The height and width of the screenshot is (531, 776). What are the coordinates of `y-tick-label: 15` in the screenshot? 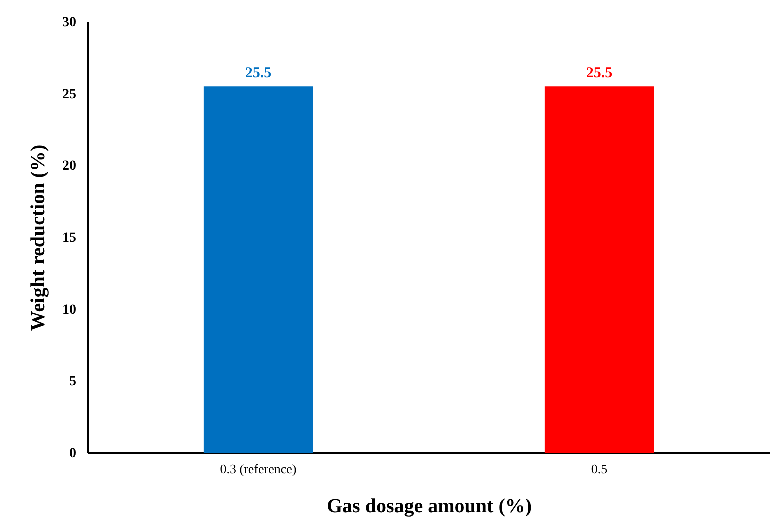 It's located at (69, 238).